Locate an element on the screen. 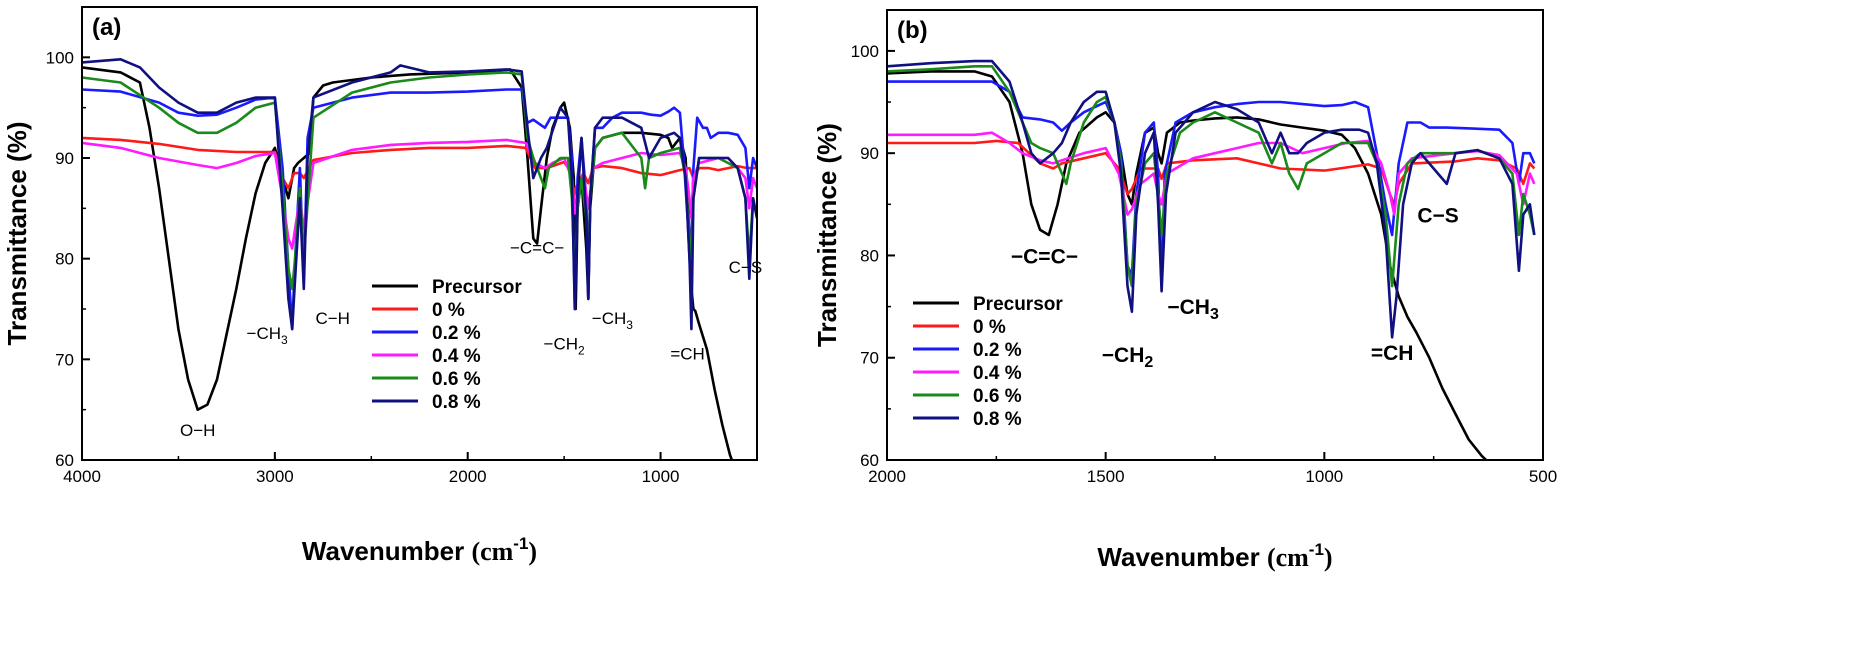 This screenshot has height=653, width=1850. panel-b-label: (b) is located at coordinates (912, 30).